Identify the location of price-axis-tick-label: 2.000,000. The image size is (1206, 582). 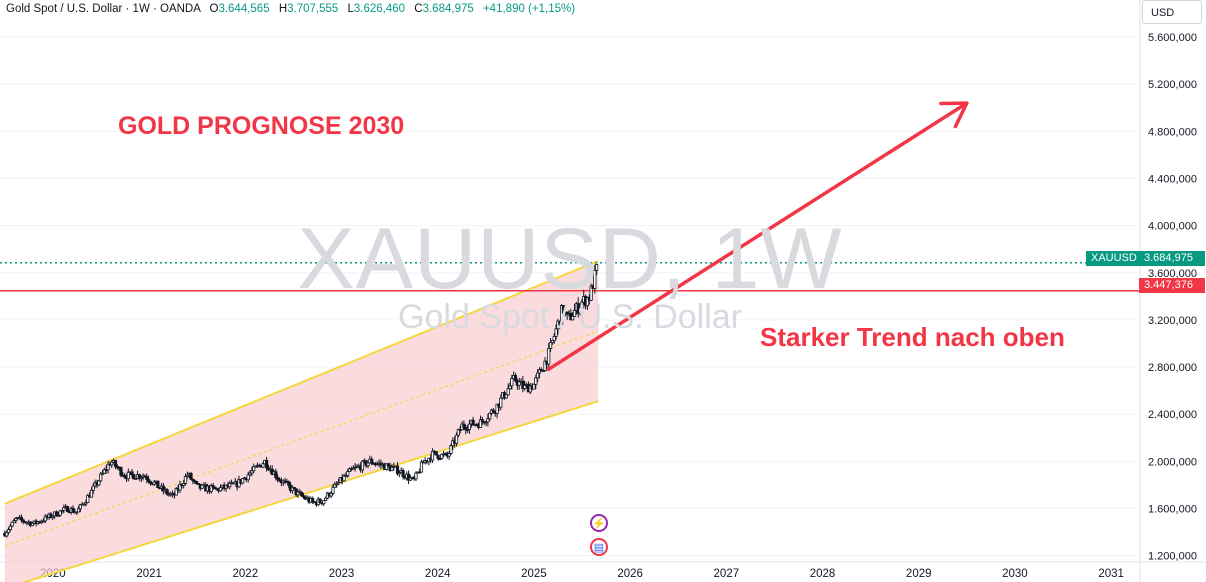
(1172, 462).